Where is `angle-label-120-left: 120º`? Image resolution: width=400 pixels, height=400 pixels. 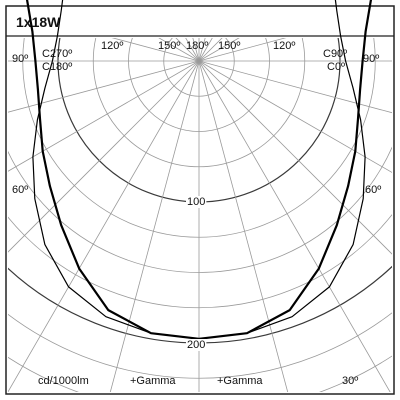
angle-label-120-left: 120º is located at coordinates (112, 46).